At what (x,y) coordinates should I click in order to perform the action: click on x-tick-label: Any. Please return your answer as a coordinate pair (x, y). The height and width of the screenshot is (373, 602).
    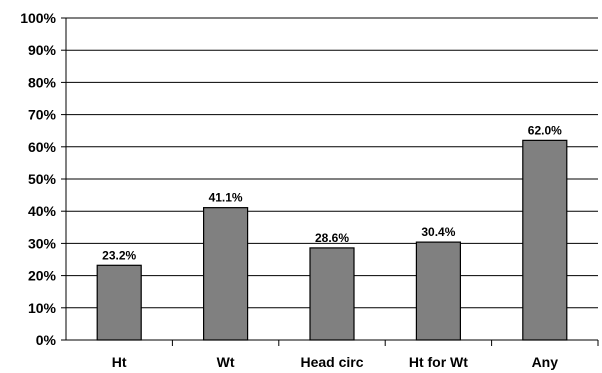
    Looking at the image, I should click on (545, 362).